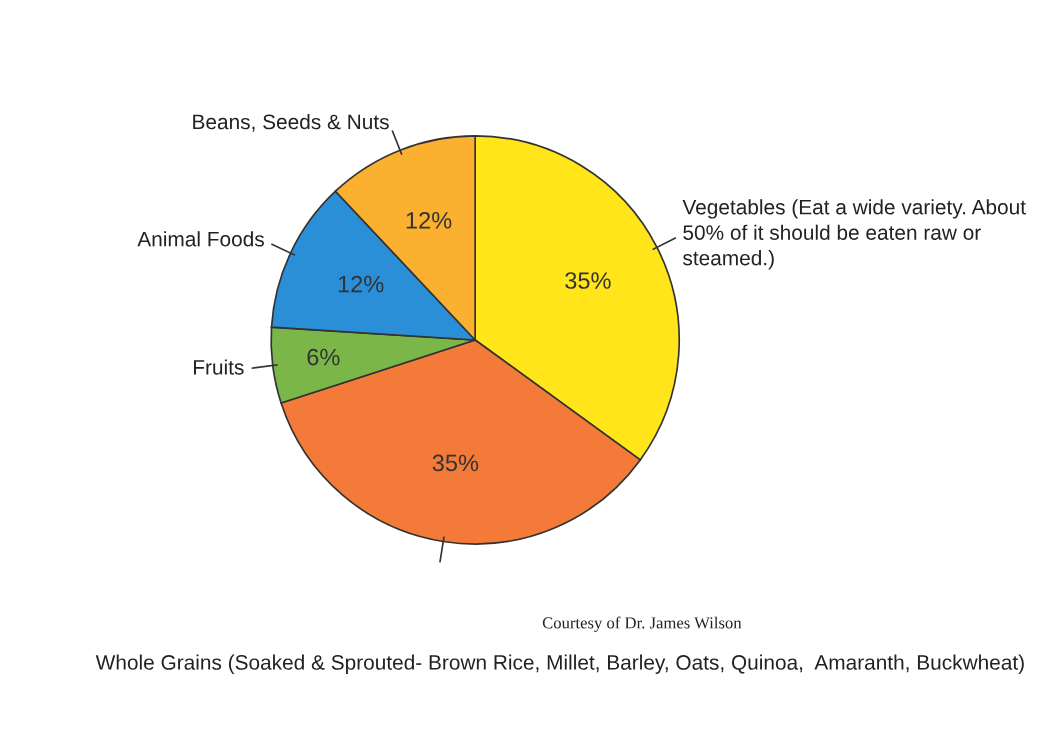 The image size is (1063, 748). I want to click on slice-label: Beans, Seeds & Nuts, so click(291, 122).